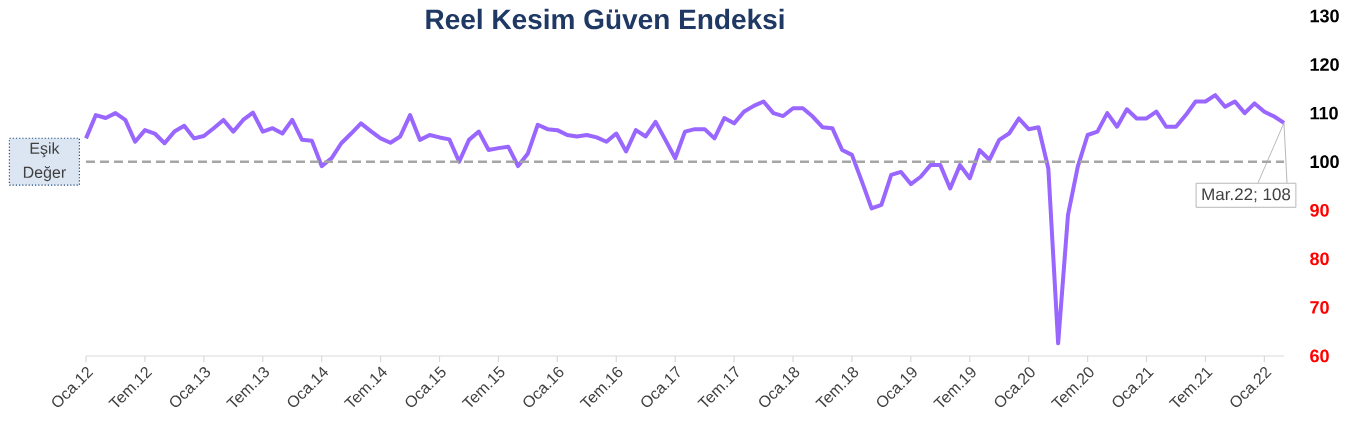  What do you see at coordinates (1319, 307) in the screenshot?
I see `y-tick-label: 70` at bounding box center [1319, 307].